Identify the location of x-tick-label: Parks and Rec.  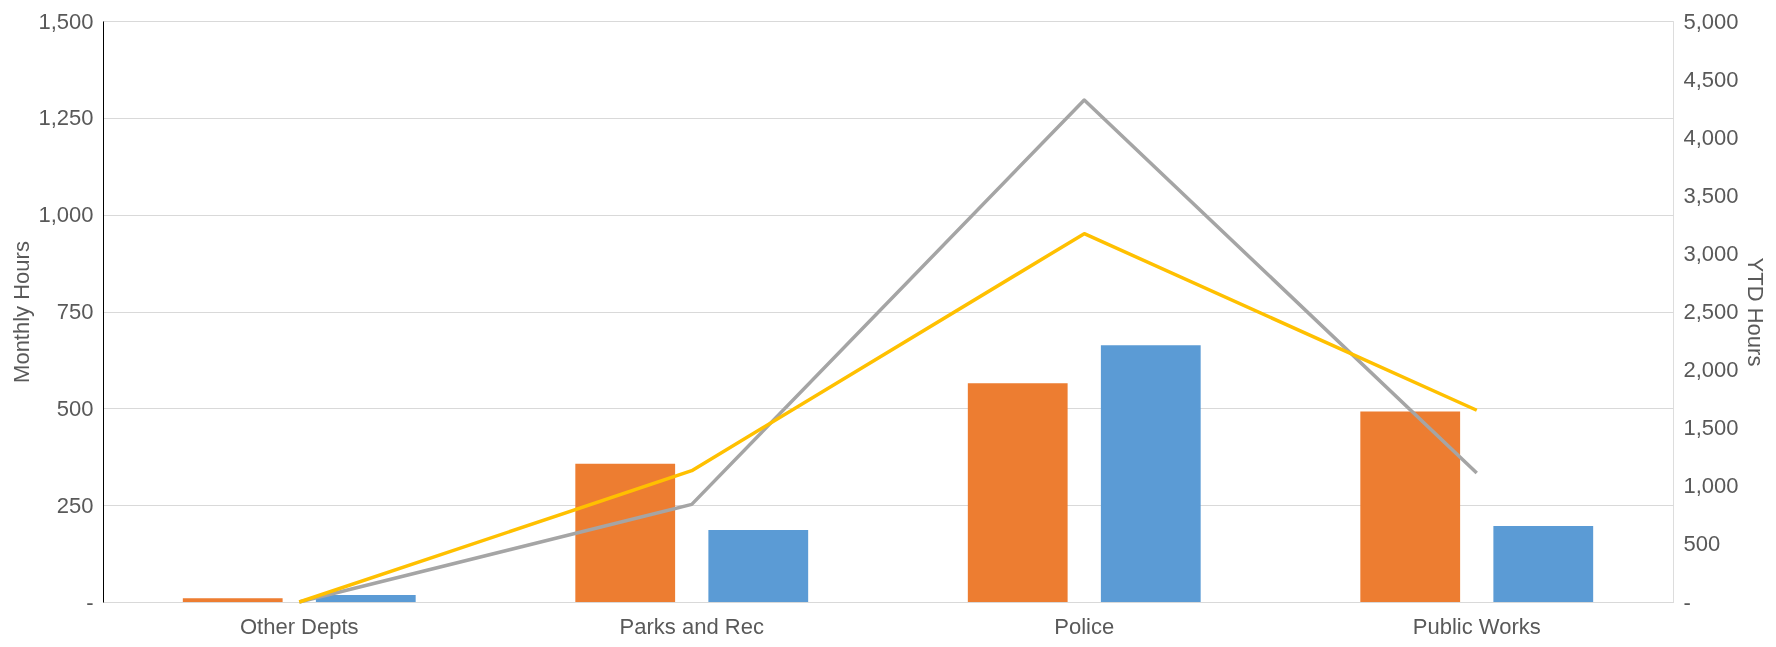
(691, 626).